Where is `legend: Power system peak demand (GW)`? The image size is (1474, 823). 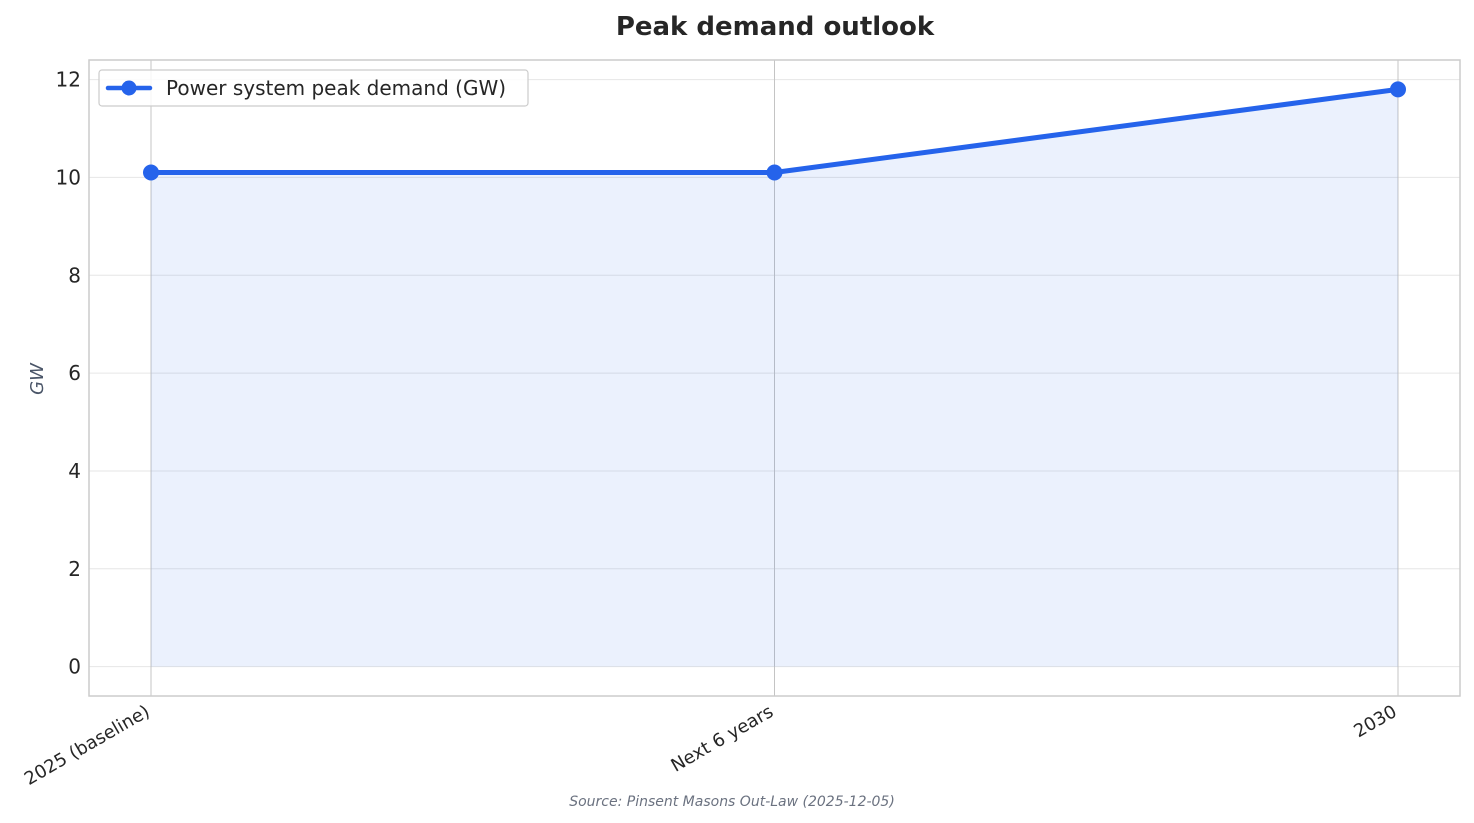
legend: Power system peak demand (GW) is located at coordinates (313, 88).